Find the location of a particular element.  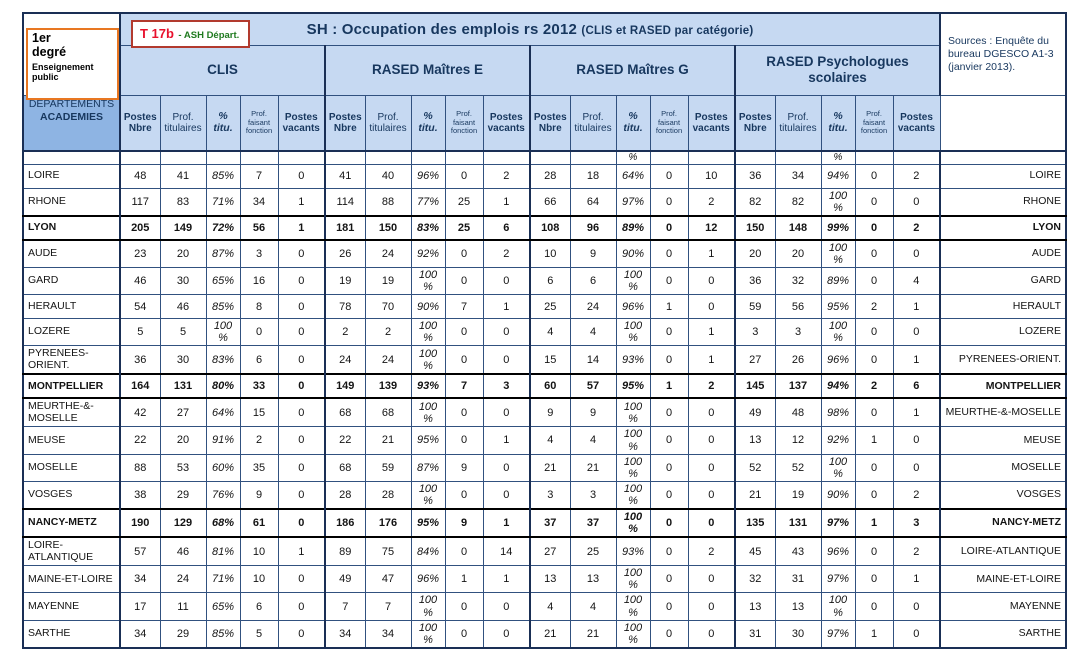

table-code: T 17b is located at coordinates (157, 33).